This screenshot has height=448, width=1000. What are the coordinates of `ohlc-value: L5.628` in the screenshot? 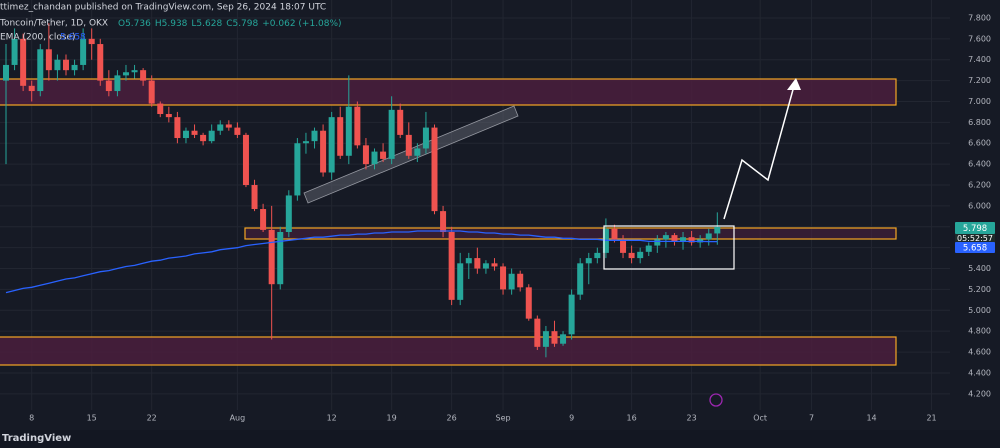 It's located at (206, 24).